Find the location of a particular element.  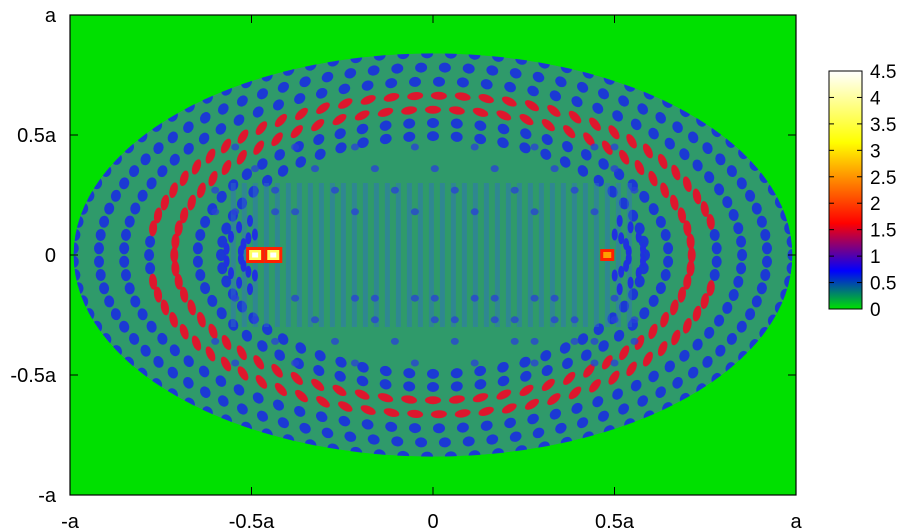

colorbar-tick-label: 3 is located at coordinates (875, 151).